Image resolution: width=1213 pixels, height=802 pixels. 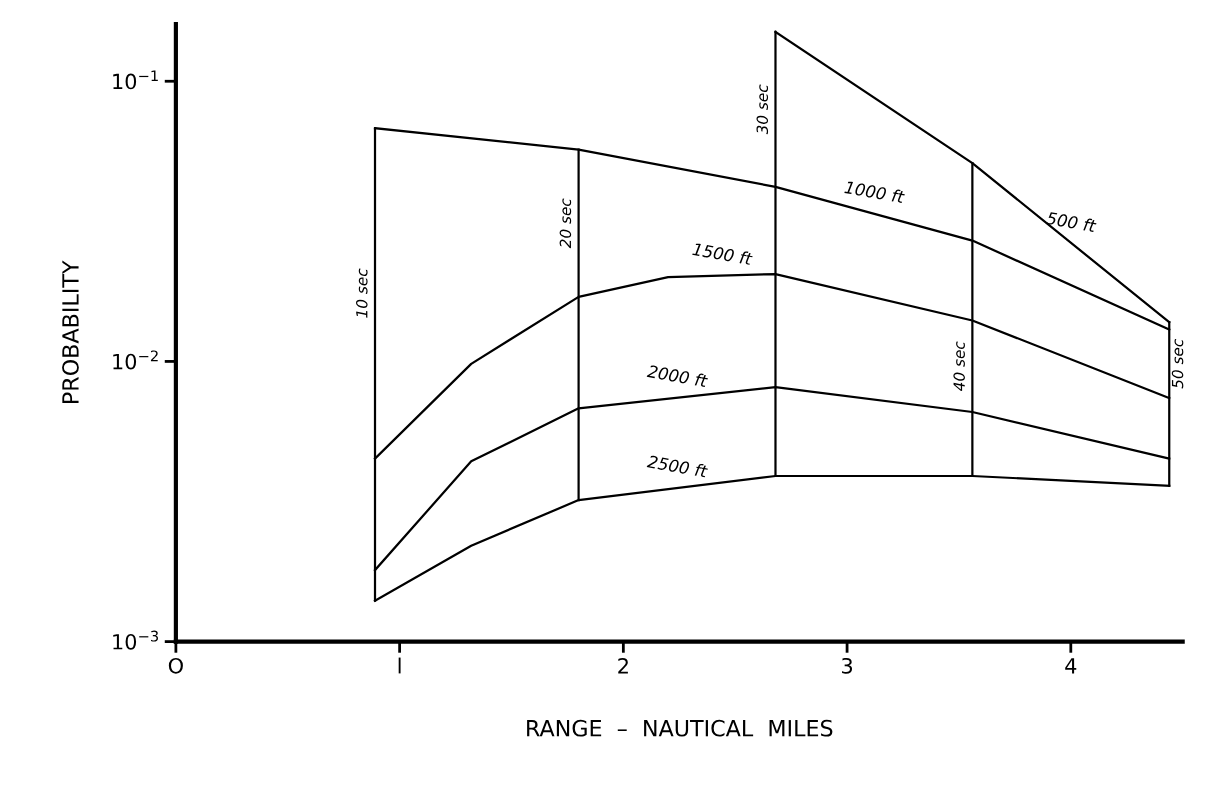 What do you see at coordinates (677, 466) in the screenshot?
I see `text: 2500 ft` at bounding box center [677, 466].